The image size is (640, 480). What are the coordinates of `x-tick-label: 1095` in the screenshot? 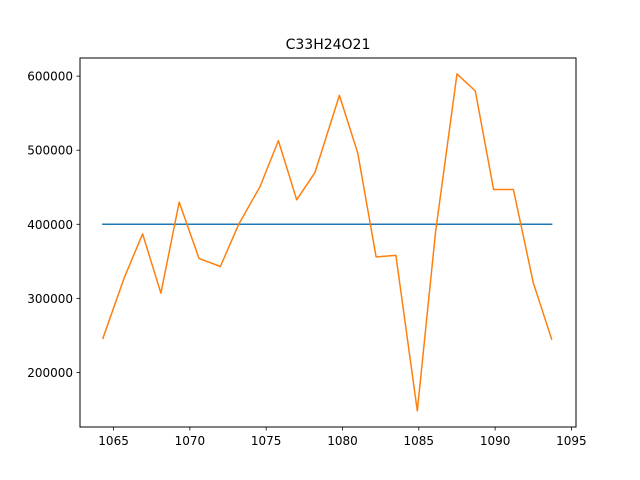 It's located at (571, 441).